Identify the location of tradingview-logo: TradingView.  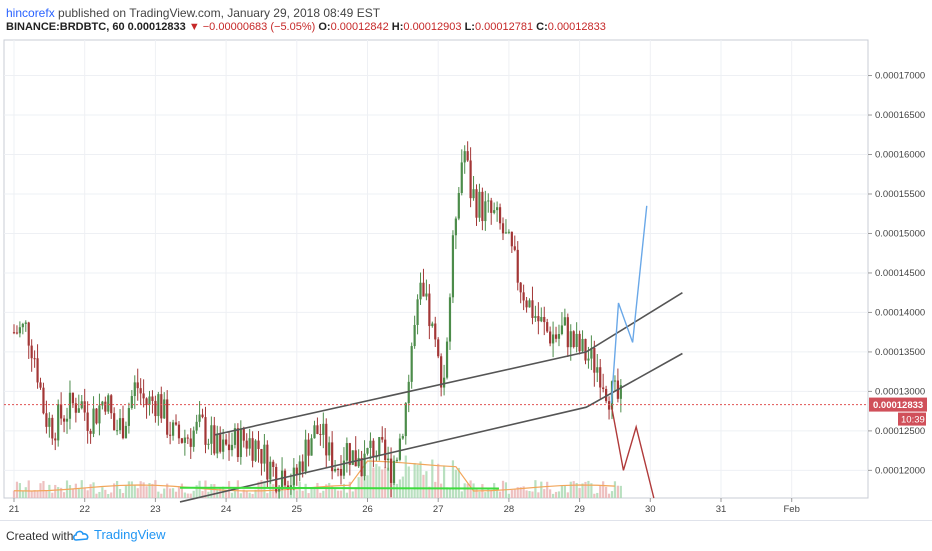
(119, 534).